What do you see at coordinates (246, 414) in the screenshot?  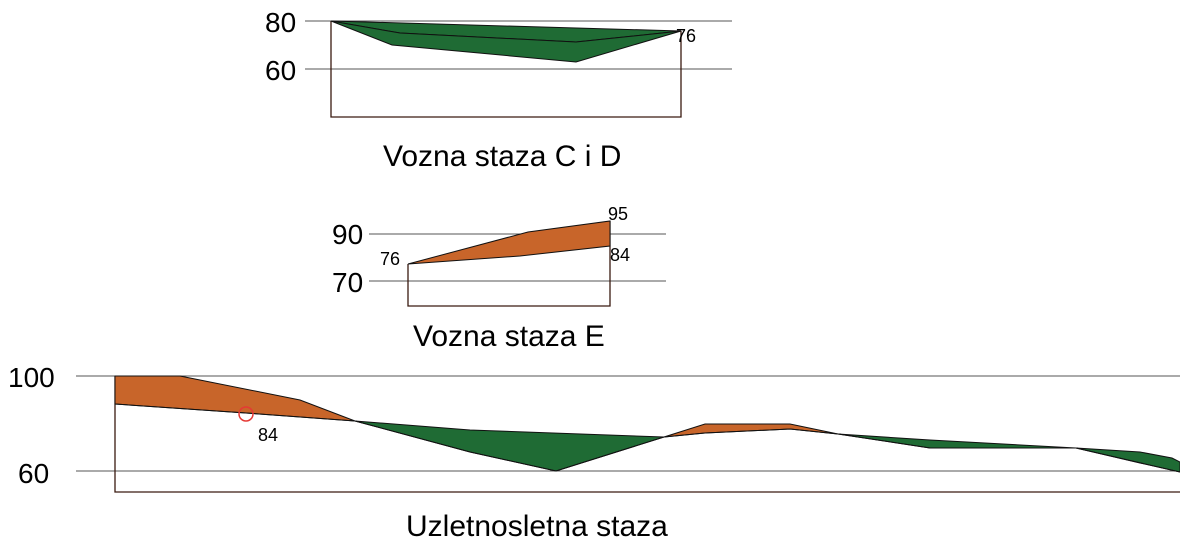 I see `survey-point-marker` at bounding box center [246, 414].